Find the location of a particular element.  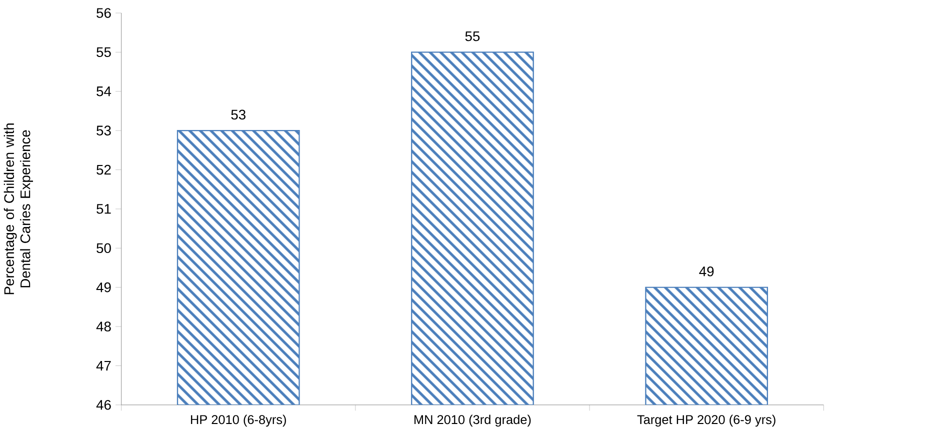

x-tick-label: MN 2010 (3rd grade) is located at coordinates (472, 420).